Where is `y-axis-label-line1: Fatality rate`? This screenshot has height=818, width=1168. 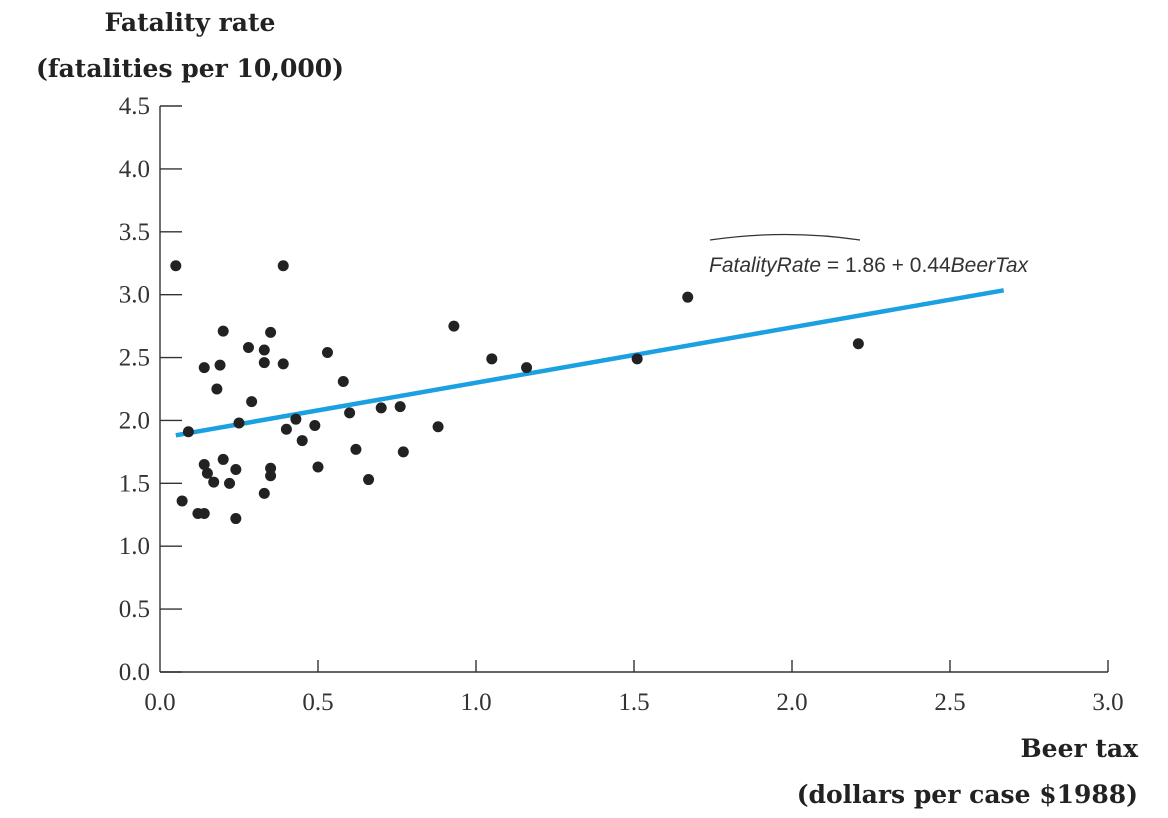 y-axis-label-line1: Fatality rate is located at coordinates (190, 22).